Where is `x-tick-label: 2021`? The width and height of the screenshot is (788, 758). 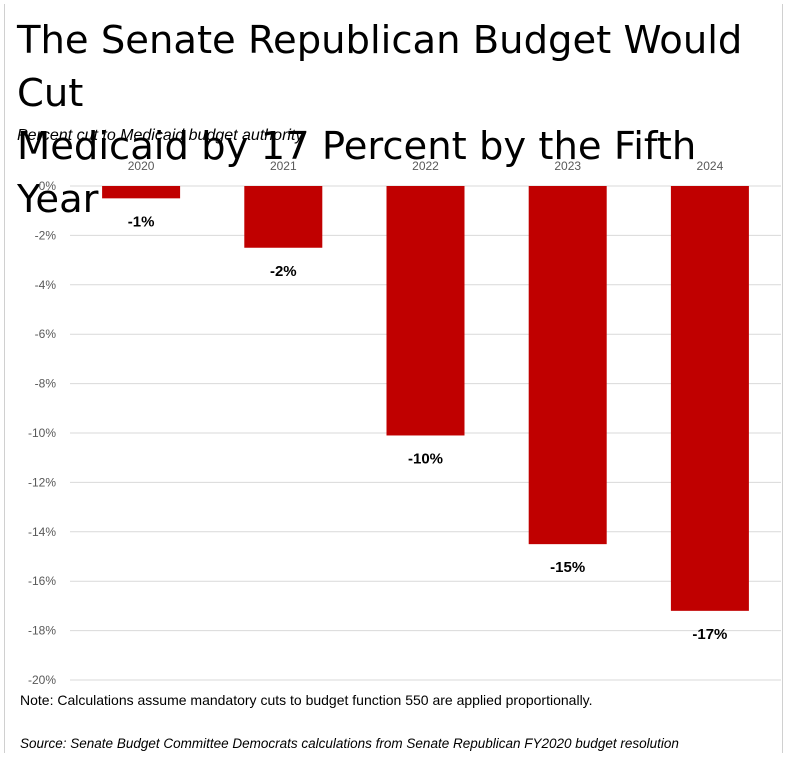
x-tick-label: 2021 is located at coordinates (283, 166).